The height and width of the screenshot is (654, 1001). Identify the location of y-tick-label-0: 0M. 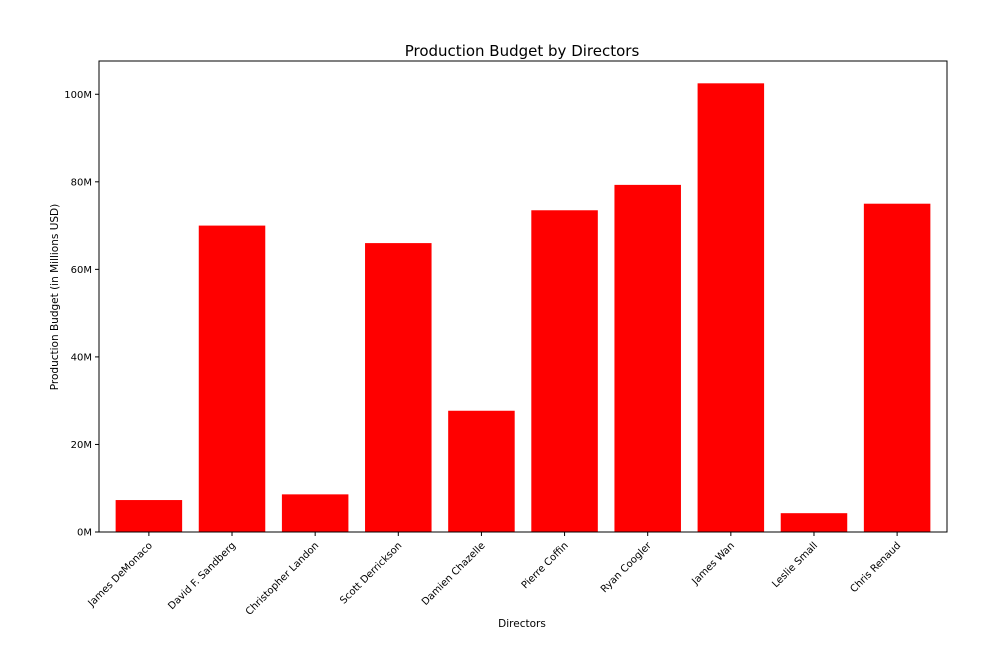
(84, 533).